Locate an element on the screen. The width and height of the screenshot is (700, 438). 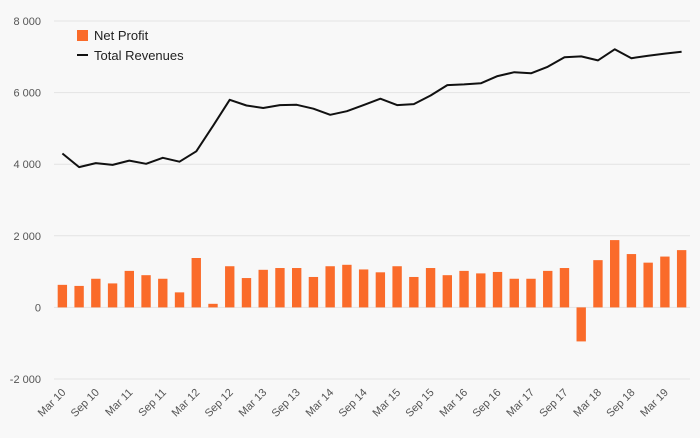
x-tick-label: Sep 13 is located at coordinates (286, 403).